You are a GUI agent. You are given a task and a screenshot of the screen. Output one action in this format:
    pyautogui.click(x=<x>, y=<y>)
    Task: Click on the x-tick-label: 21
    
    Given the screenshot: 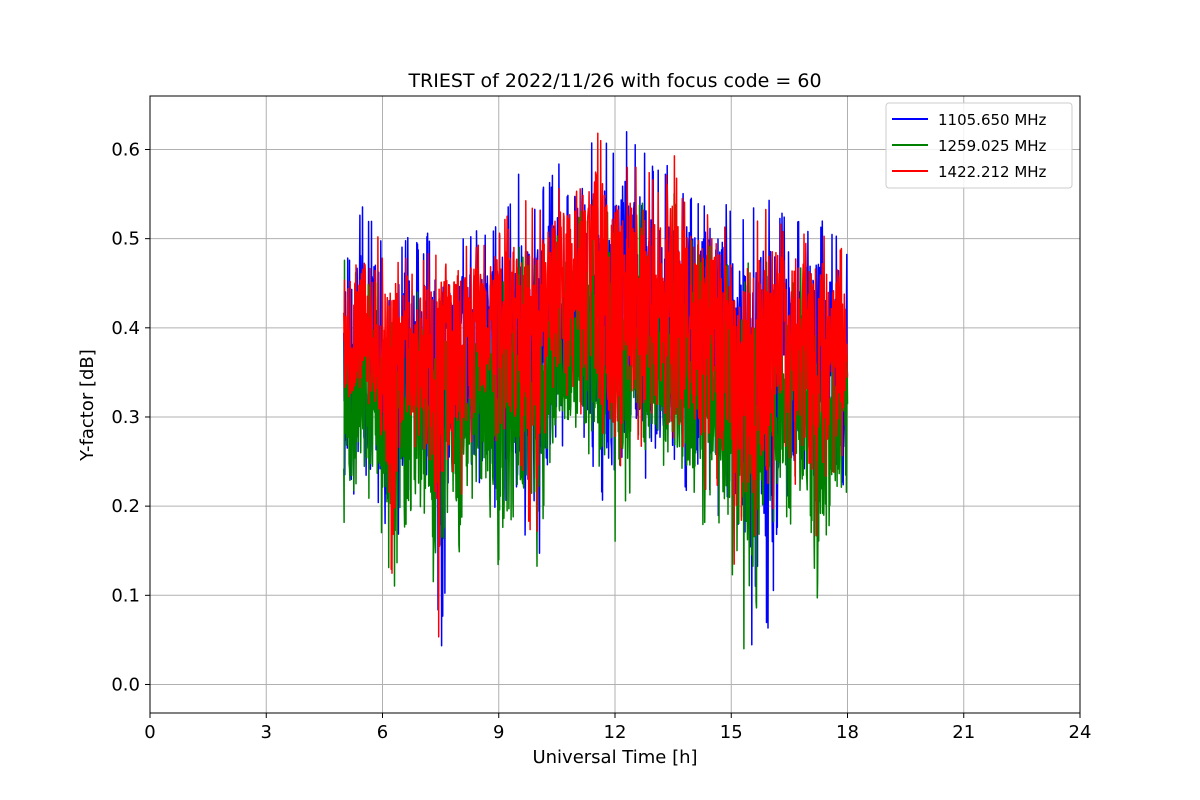 What is the action you would take?
    pyautogui.click(x=963, y=732)
    